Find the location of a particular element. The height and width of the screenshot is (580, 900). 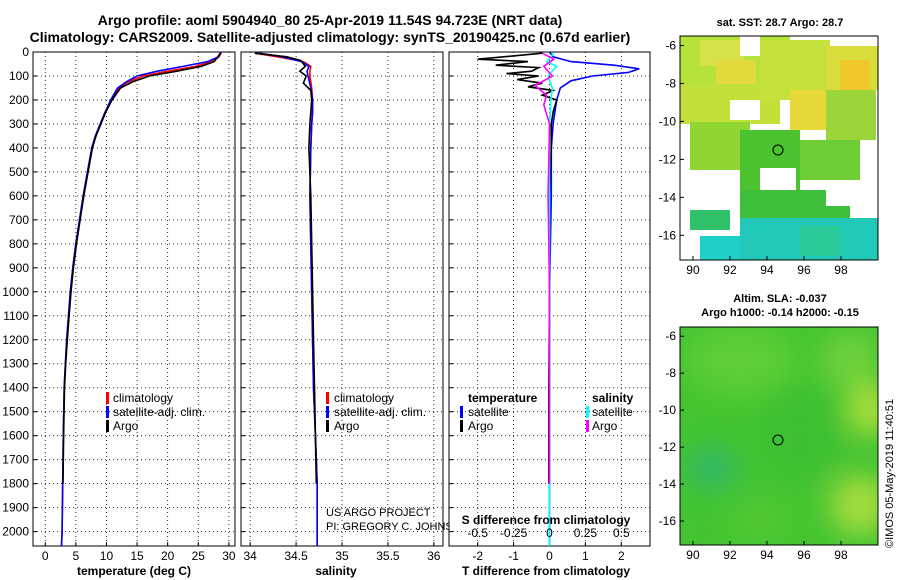

s-diff-tick-label: 0.25 is located at coordinates (586, 533).